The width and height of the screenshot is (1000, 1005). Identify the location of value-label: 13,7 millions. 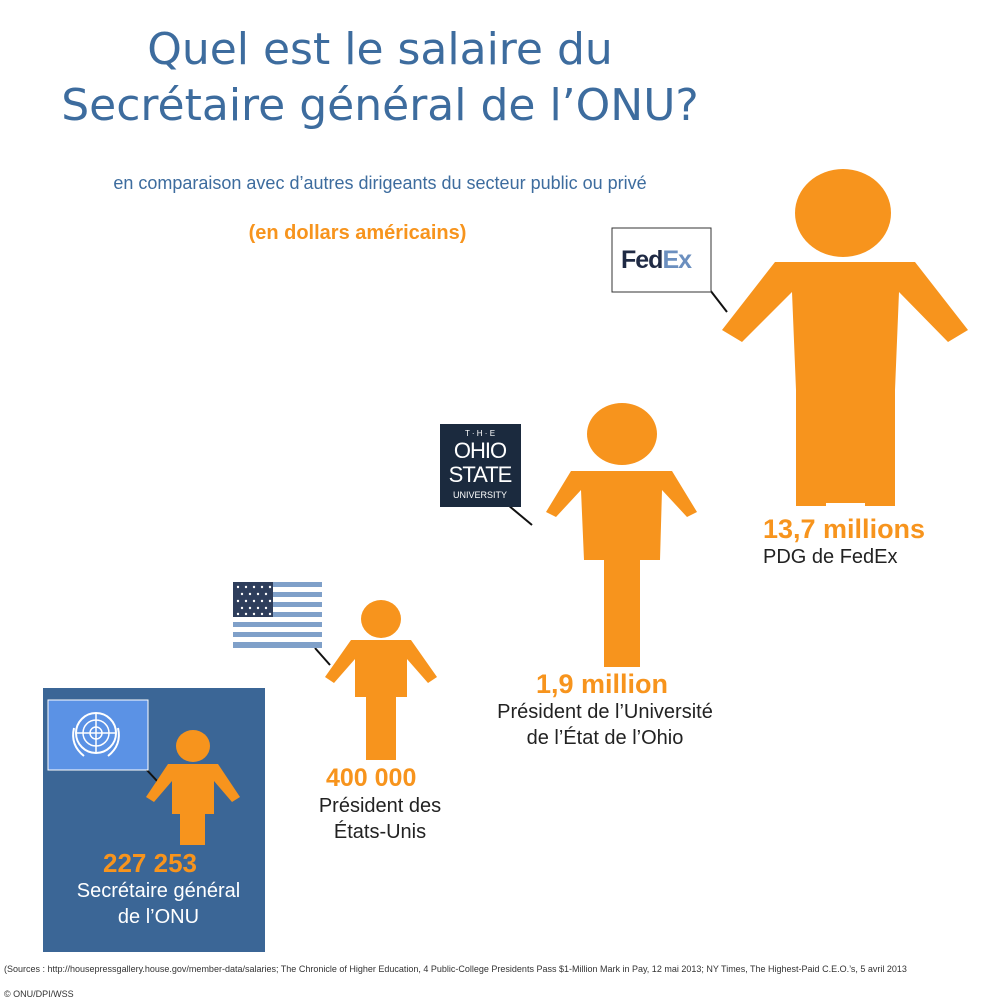
(844, 529).